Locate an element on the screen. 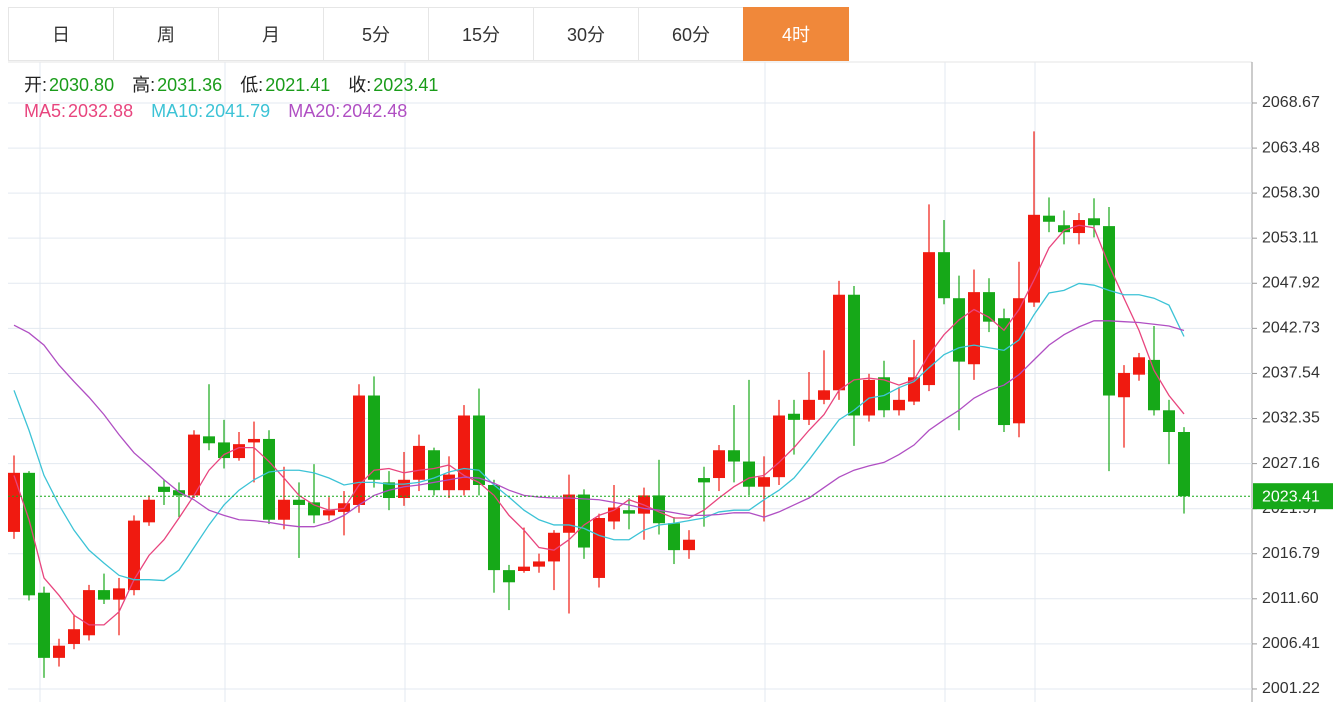 This screenshot has width=1334, height=702. last-price-label: 2023.41 is located at coordinates (1291, 496).